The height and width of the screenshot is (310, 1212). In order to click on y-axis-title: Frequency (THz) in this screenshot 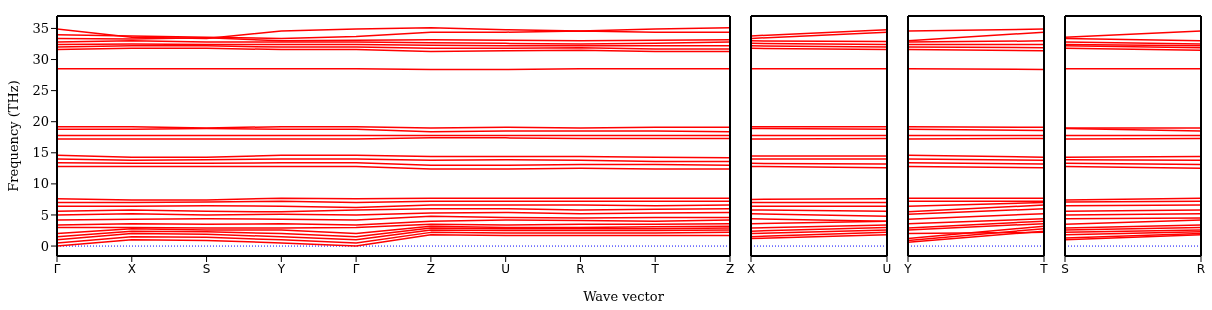, I will do `click(13, 136)`.